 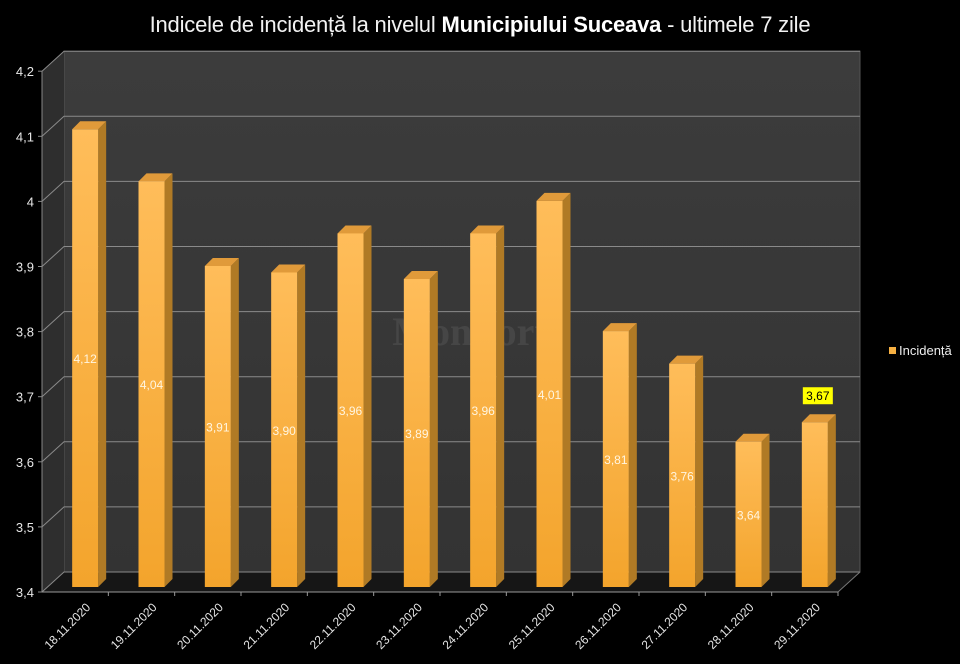 What do you see at coordinates (598, 626) in the screenshot?
I see `x-tick-label: 26.11.2020` at bounding box center [598, 626].